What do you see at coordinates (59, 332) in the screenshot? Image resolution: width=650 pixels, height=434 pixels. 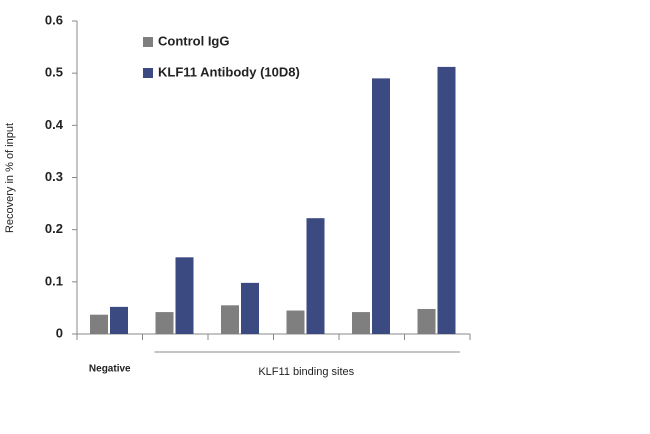 I see `y-tick-label: 0` at bounding box center [59, 332].